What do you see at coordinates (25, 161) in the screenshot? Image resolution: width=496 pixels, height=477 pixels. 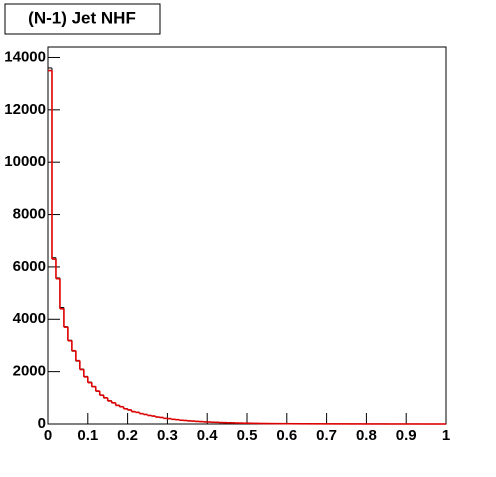 I see `y-tick-label: 10000` at bounding box center [25, 161].